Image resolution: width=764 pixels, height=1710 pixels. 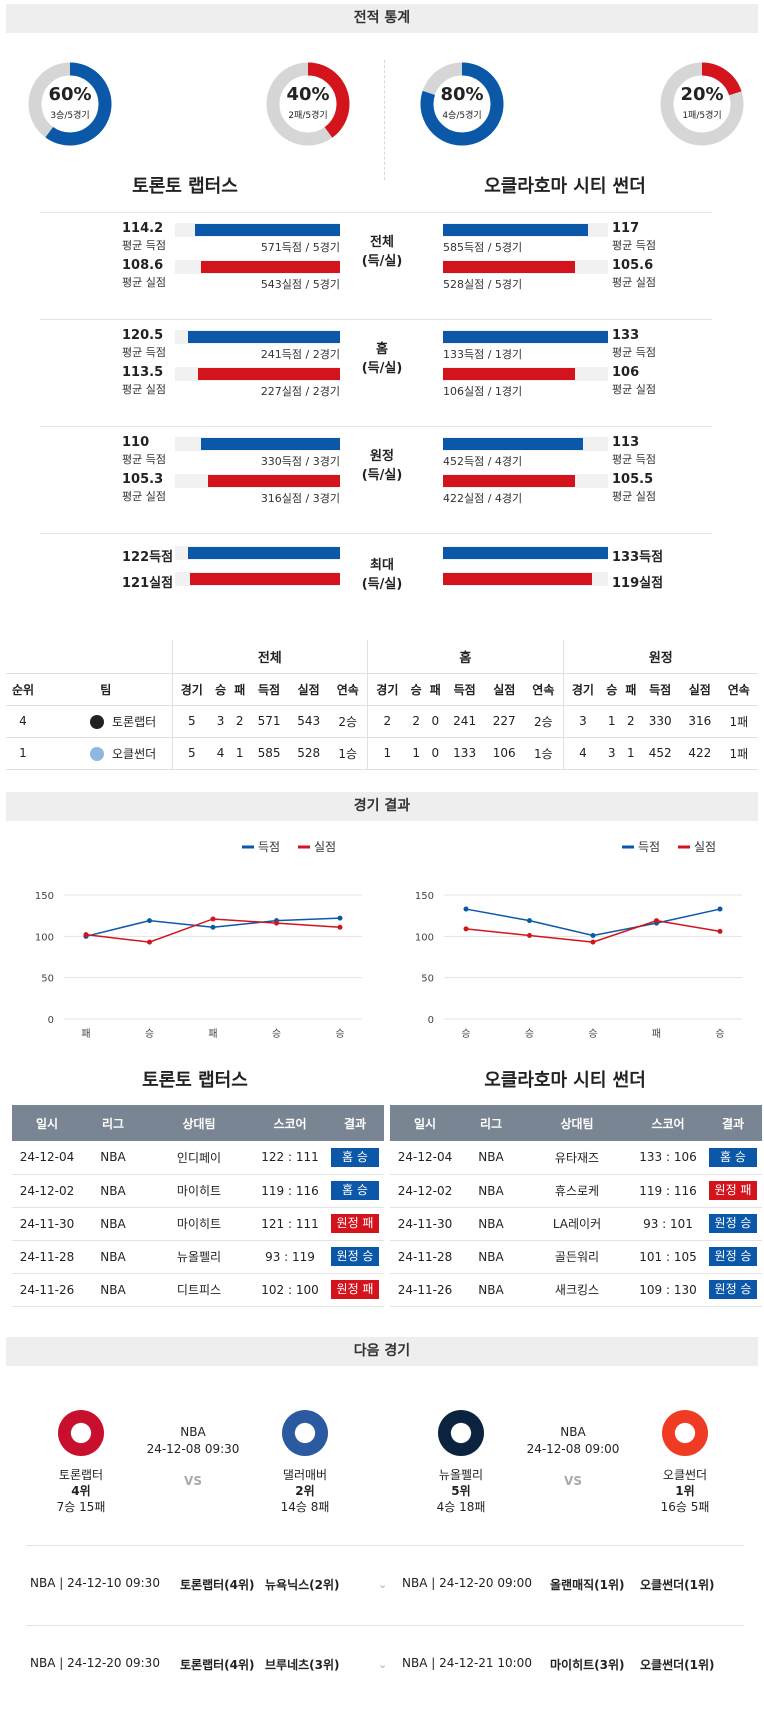 I want to click on legend-label: 실점, so click(x=325, y=847).